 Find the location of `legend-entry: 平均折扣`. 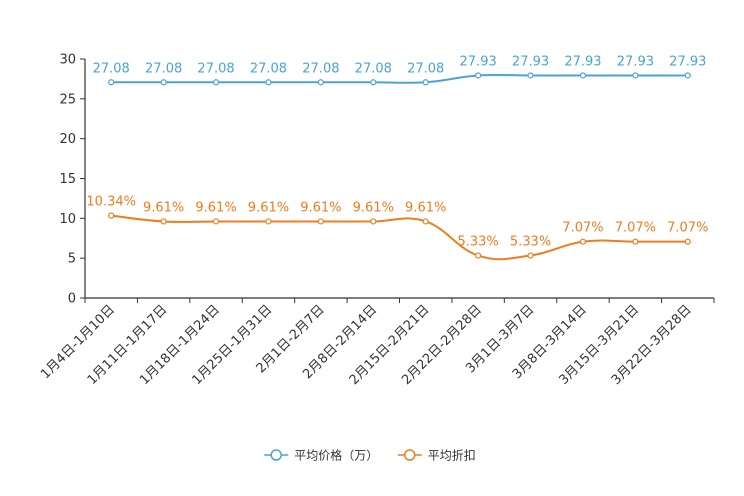

legend-entry: 平均折扣 is located at coordinates (452, 455).